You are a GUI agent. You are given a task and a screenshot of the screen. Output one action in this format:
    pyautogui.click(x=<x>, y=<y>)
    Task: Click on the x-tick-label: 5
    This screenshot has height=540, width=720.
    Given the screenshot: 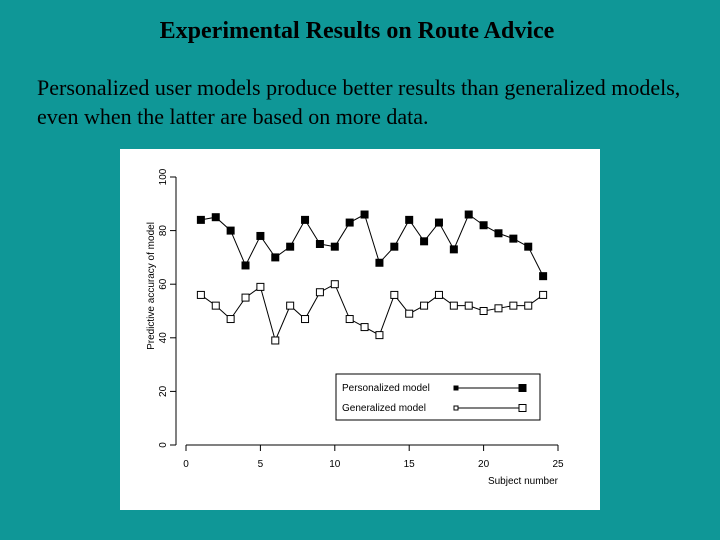 What is the action you would take?
    pyautogui.click(x=261, y=464)
    